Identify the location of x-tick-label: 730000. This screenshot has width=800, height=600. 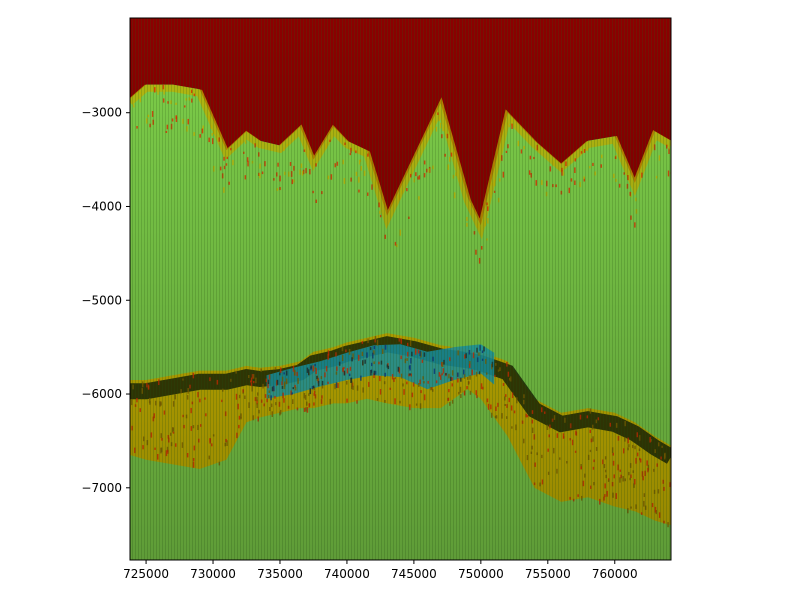
(213, 574).